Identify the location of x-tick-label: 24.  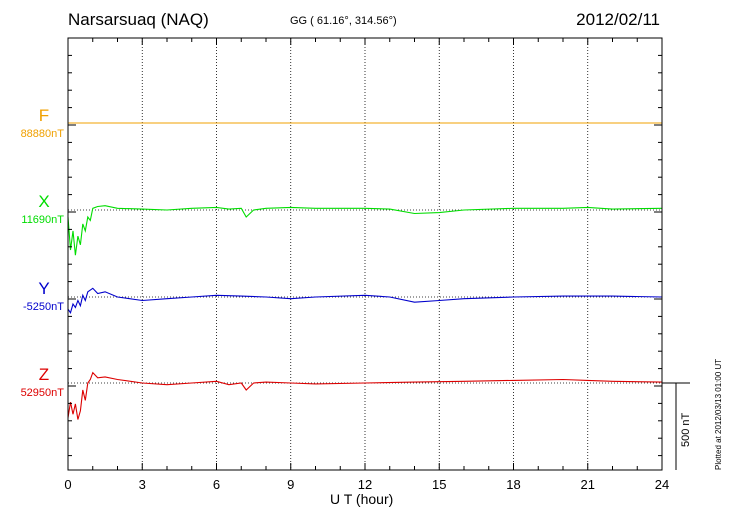
(662, 484).